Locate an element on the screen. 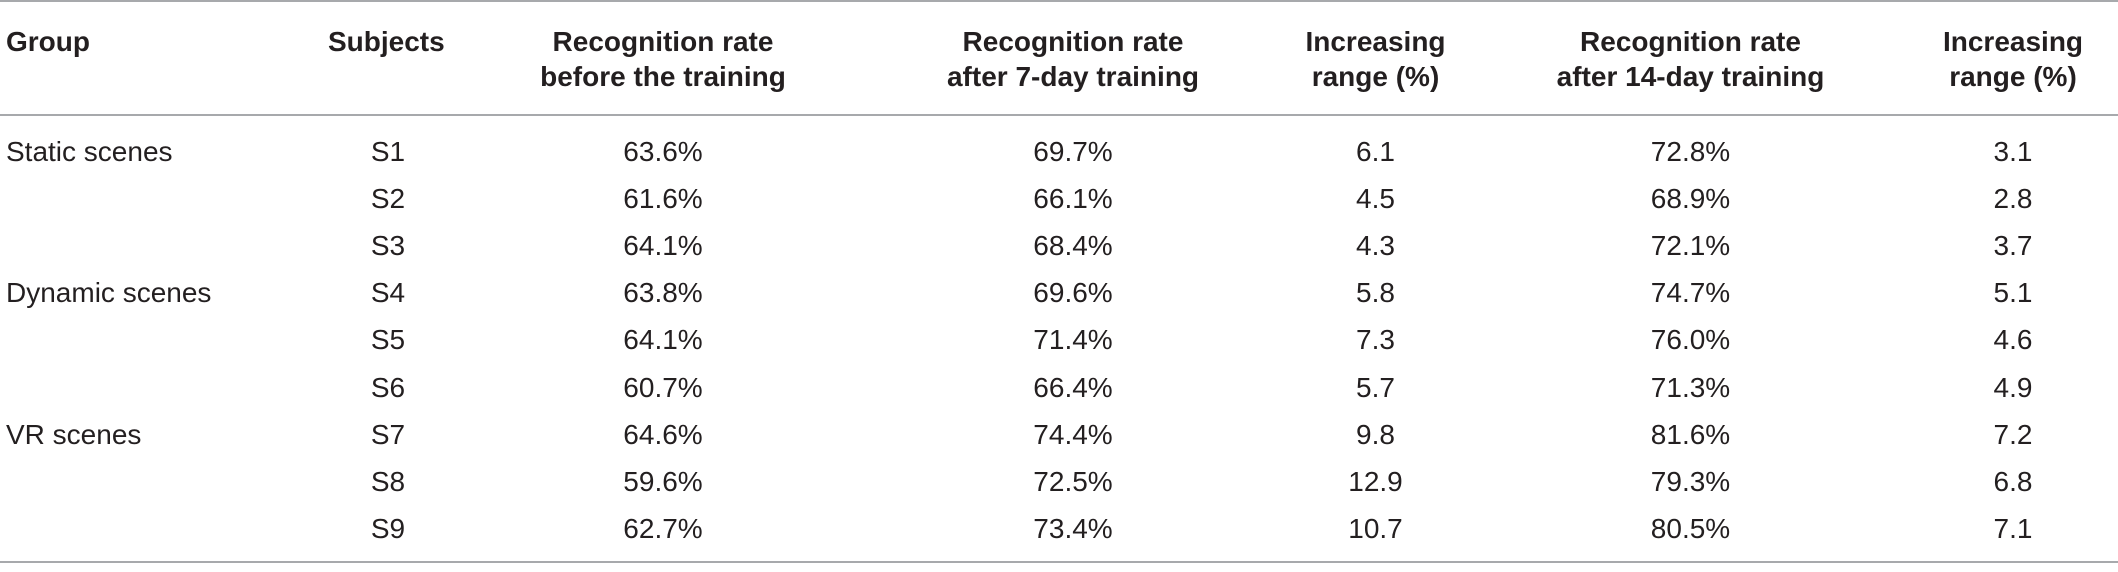  cell-inc2: 4.6 is located at coordinates (2013, 340).